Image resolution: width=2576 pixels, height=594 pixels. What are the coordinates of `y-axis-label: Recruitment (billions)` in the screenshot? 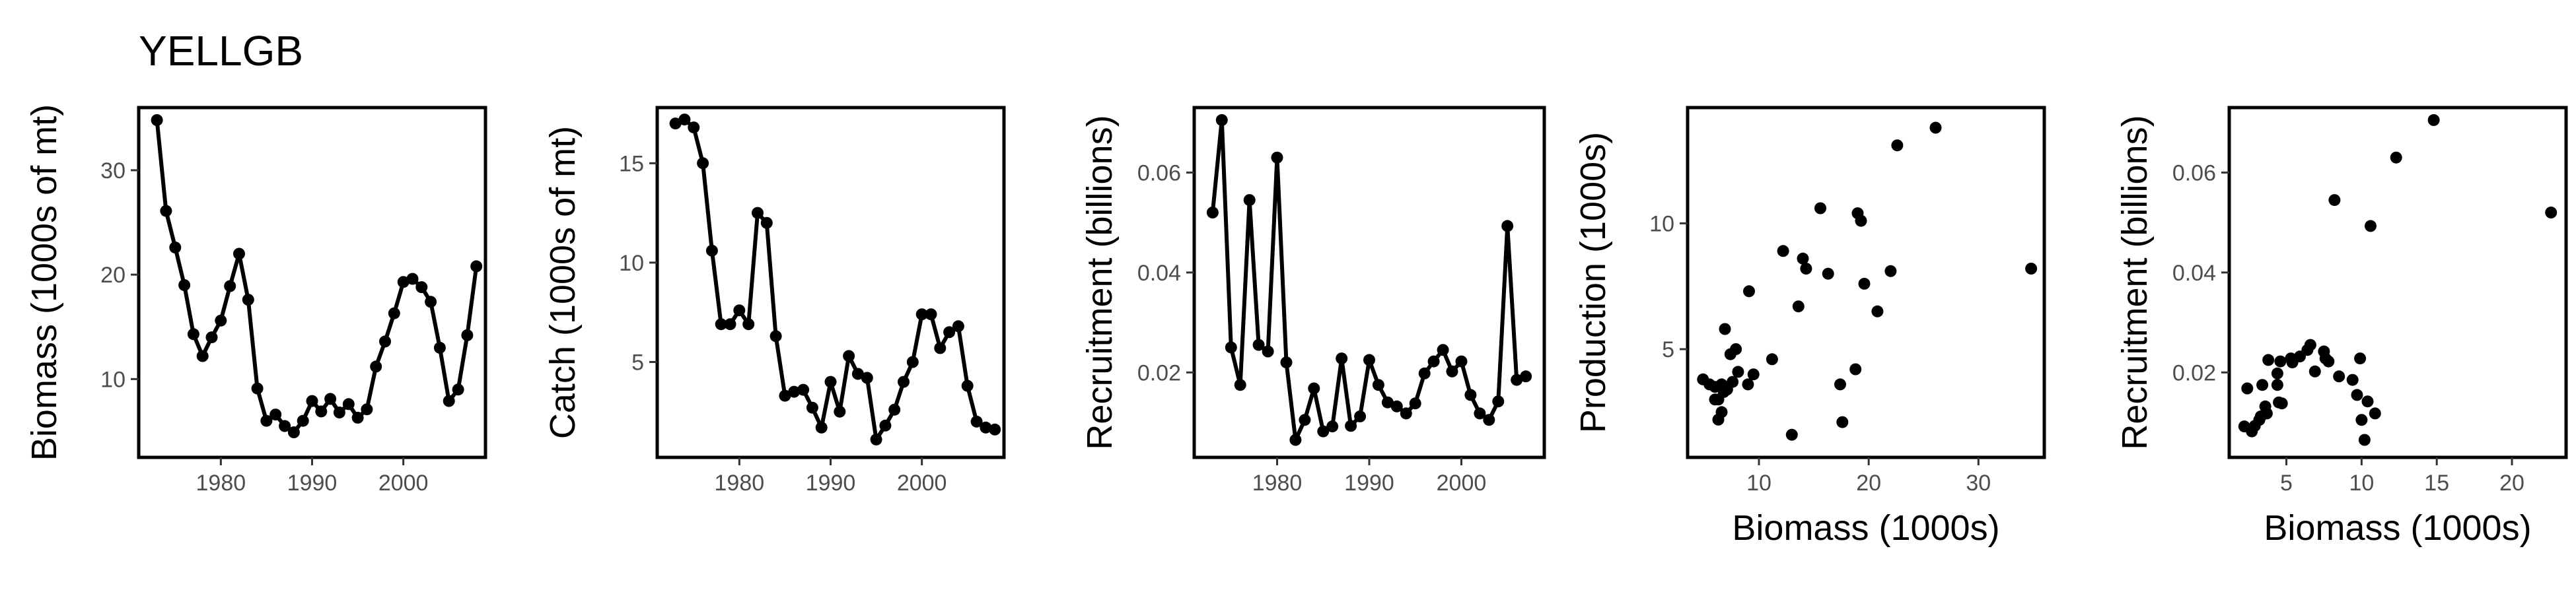 It's located at (1100, 282).